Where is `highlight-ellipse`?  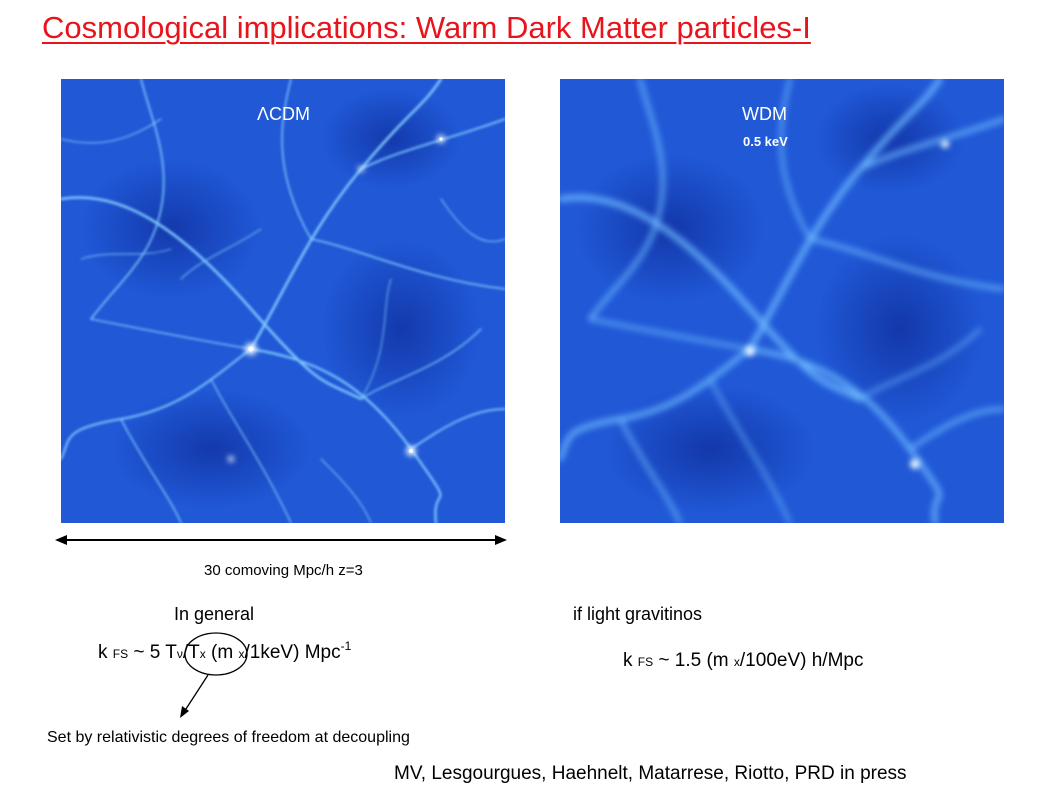
highlight-ellipse is located at coordinates (216, 654).